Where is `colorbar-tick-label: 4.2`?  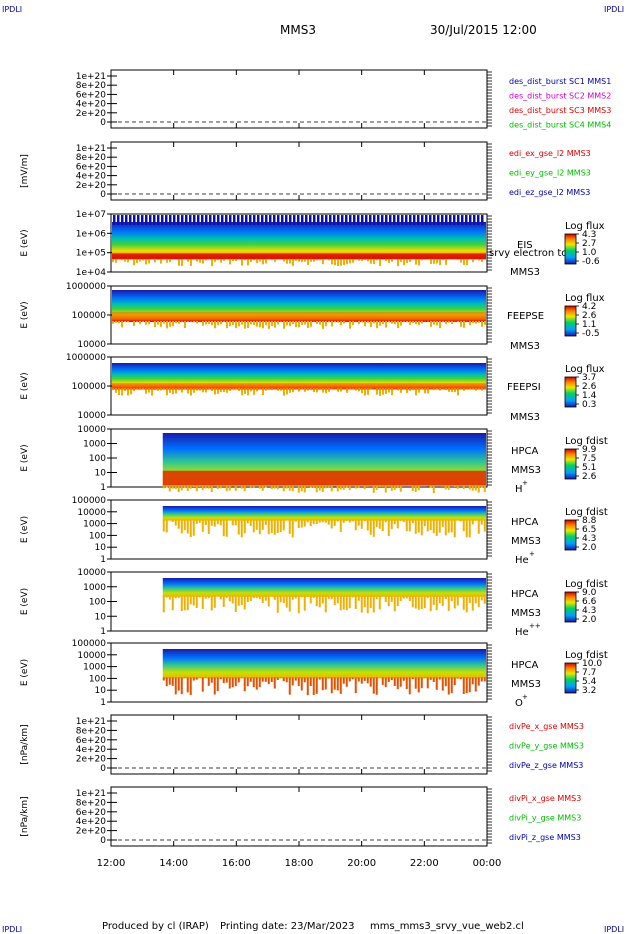
colorbar-tick-label: 4.2 is located at coordinates (589, 307).